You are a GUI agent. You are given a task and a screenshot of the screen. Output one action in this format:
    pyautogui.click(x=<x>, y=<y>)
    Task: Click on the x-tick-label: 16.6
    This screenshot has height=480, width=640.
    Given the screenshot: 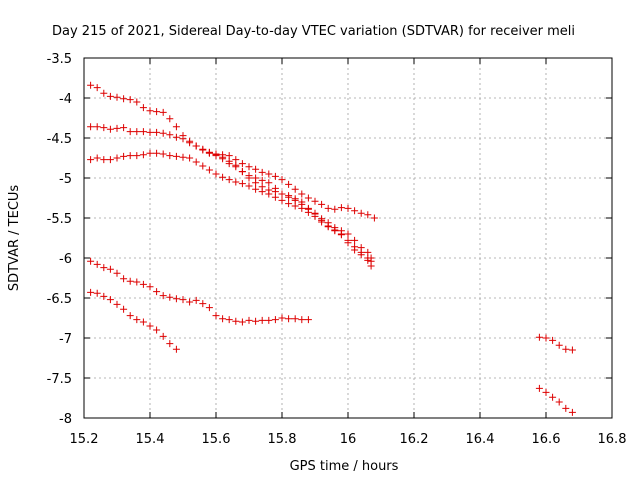 What is the action you would take?
    pyautogui.click(x=546, y=439)
    